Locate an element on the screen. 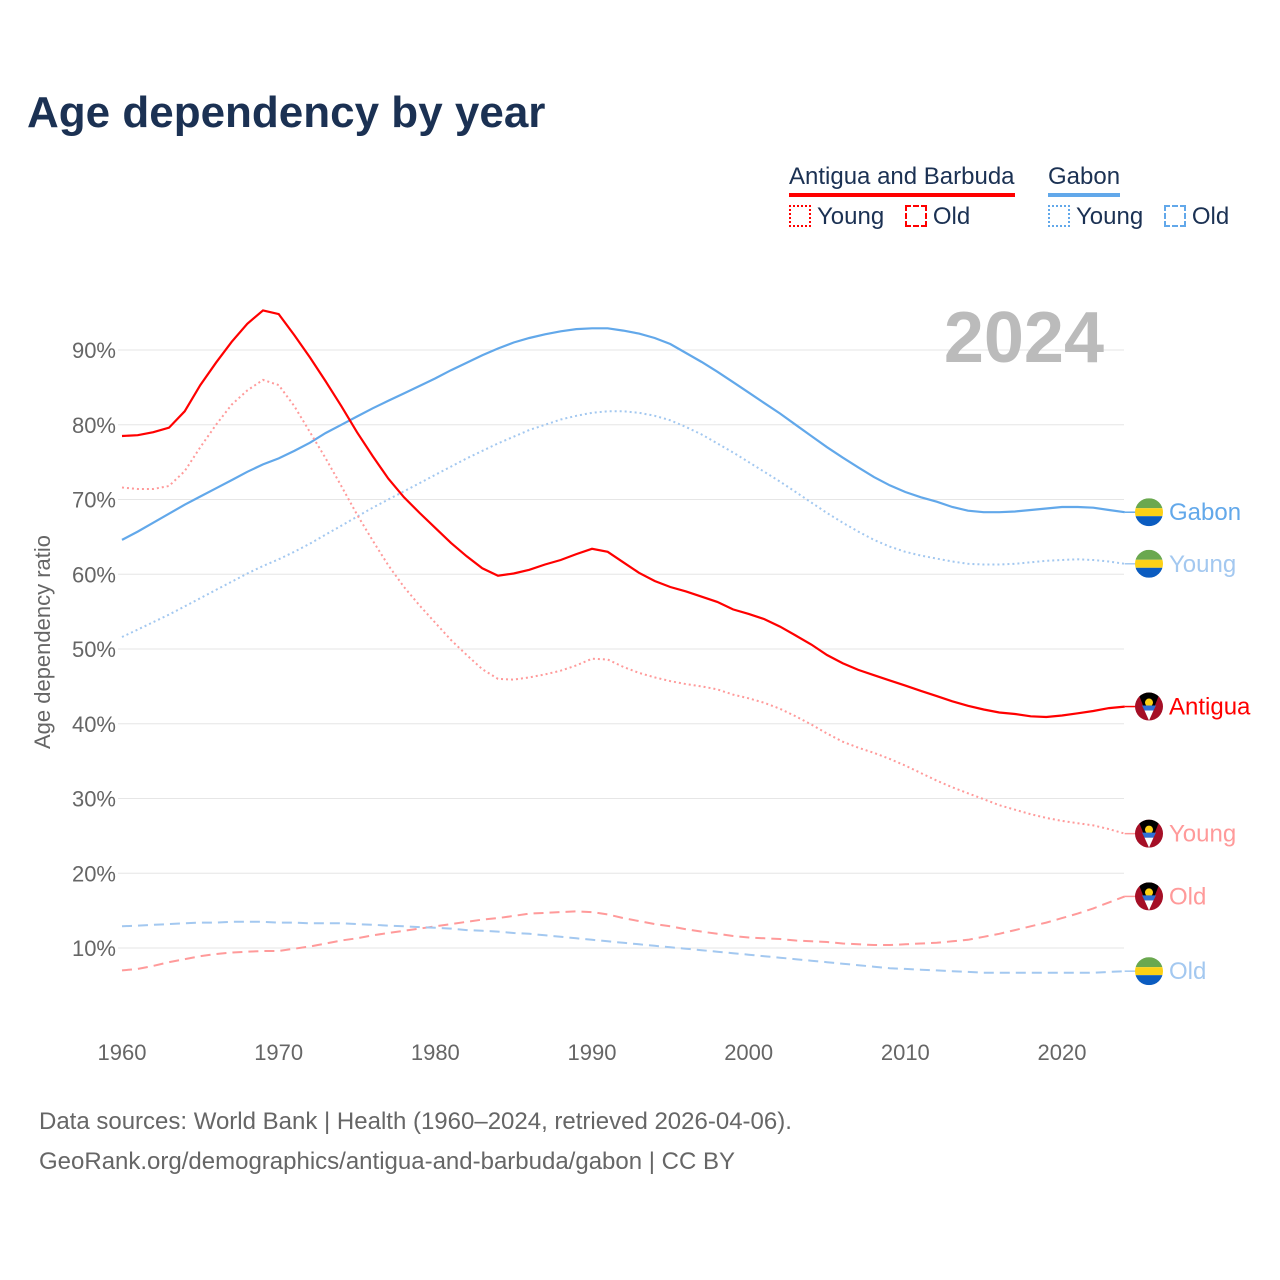 The image size is (1280, 1280). y-tick-label: 10% is located at coordinates (94, 948).